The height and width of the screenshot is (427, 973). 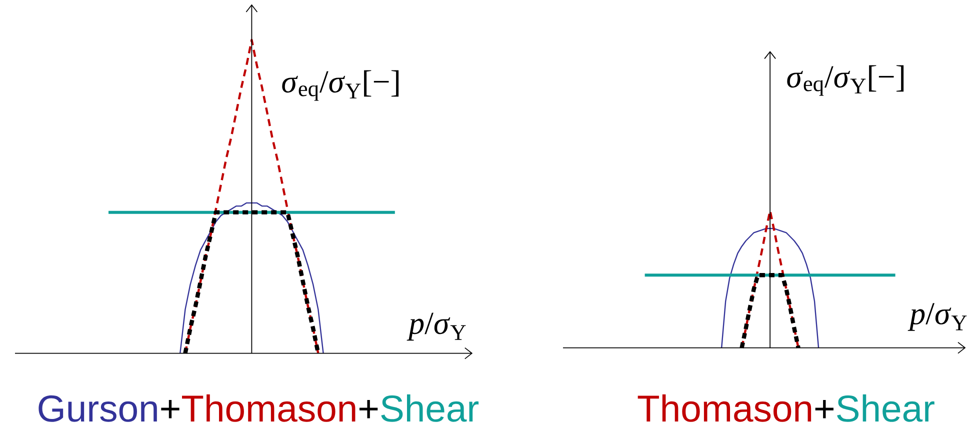 What do you see at coordinates (97, 408) in the screenshot?
I see `series-label: Gurson` at bounding box center [97, 408].